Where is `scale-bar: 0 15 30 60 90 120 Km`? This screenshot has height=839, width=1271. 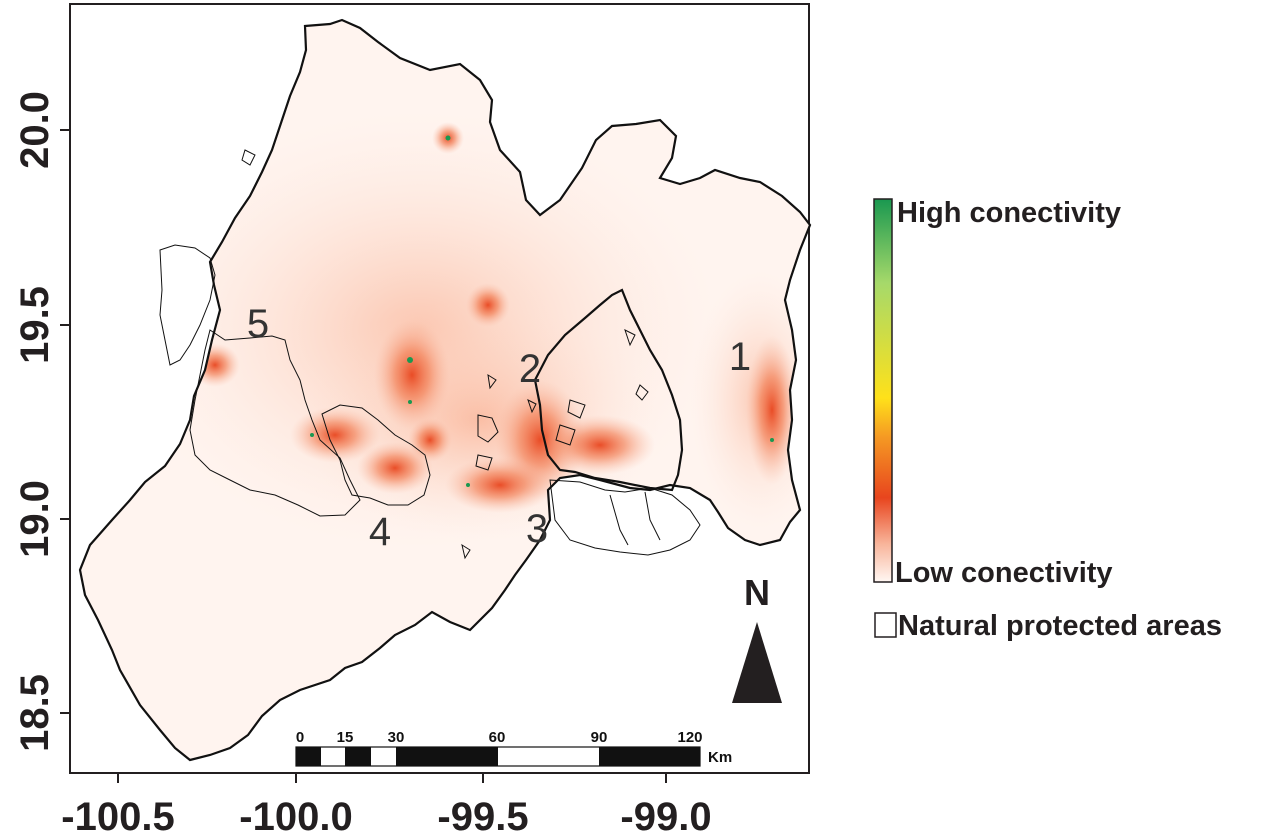 scale-bar: 0 15 30 60 90 120 Km is located at coordinates (513, 748).